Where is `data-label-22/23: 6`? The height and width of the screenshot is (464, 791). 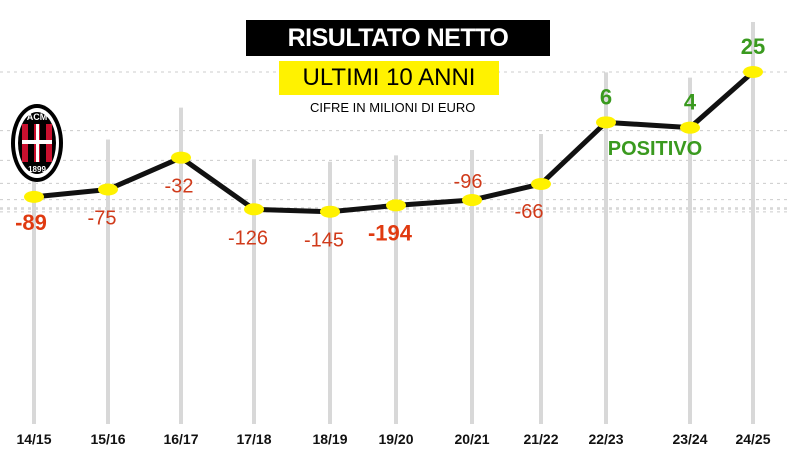 data-label-22/23: 6 is located at coordinates (606, 96).